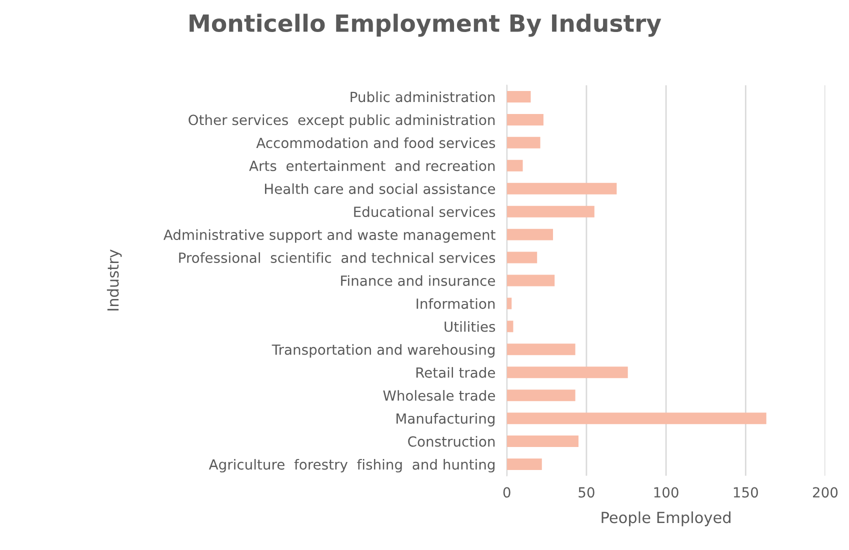 This screenshot has height=550, width=849. I want to click on y-tick-label: Health care and social assistance, so click(380, 188).